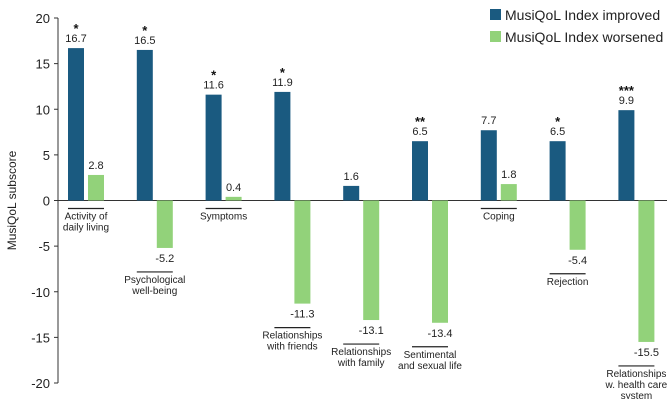  Describe the element at coordinates (292, 347) in the screenshot. I see `category-label: with friends` at that location.